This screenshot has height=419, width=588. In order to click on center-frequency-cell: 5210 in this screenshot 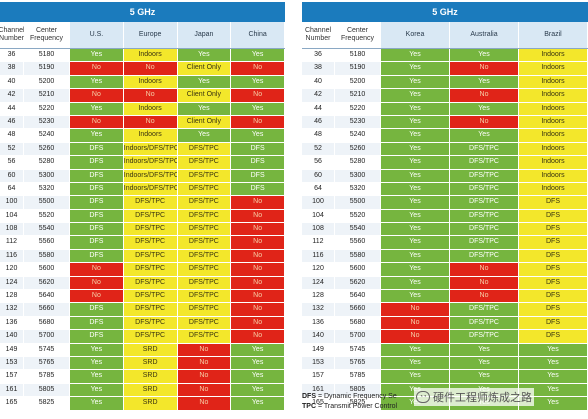, I will do `click(47, 95)`.